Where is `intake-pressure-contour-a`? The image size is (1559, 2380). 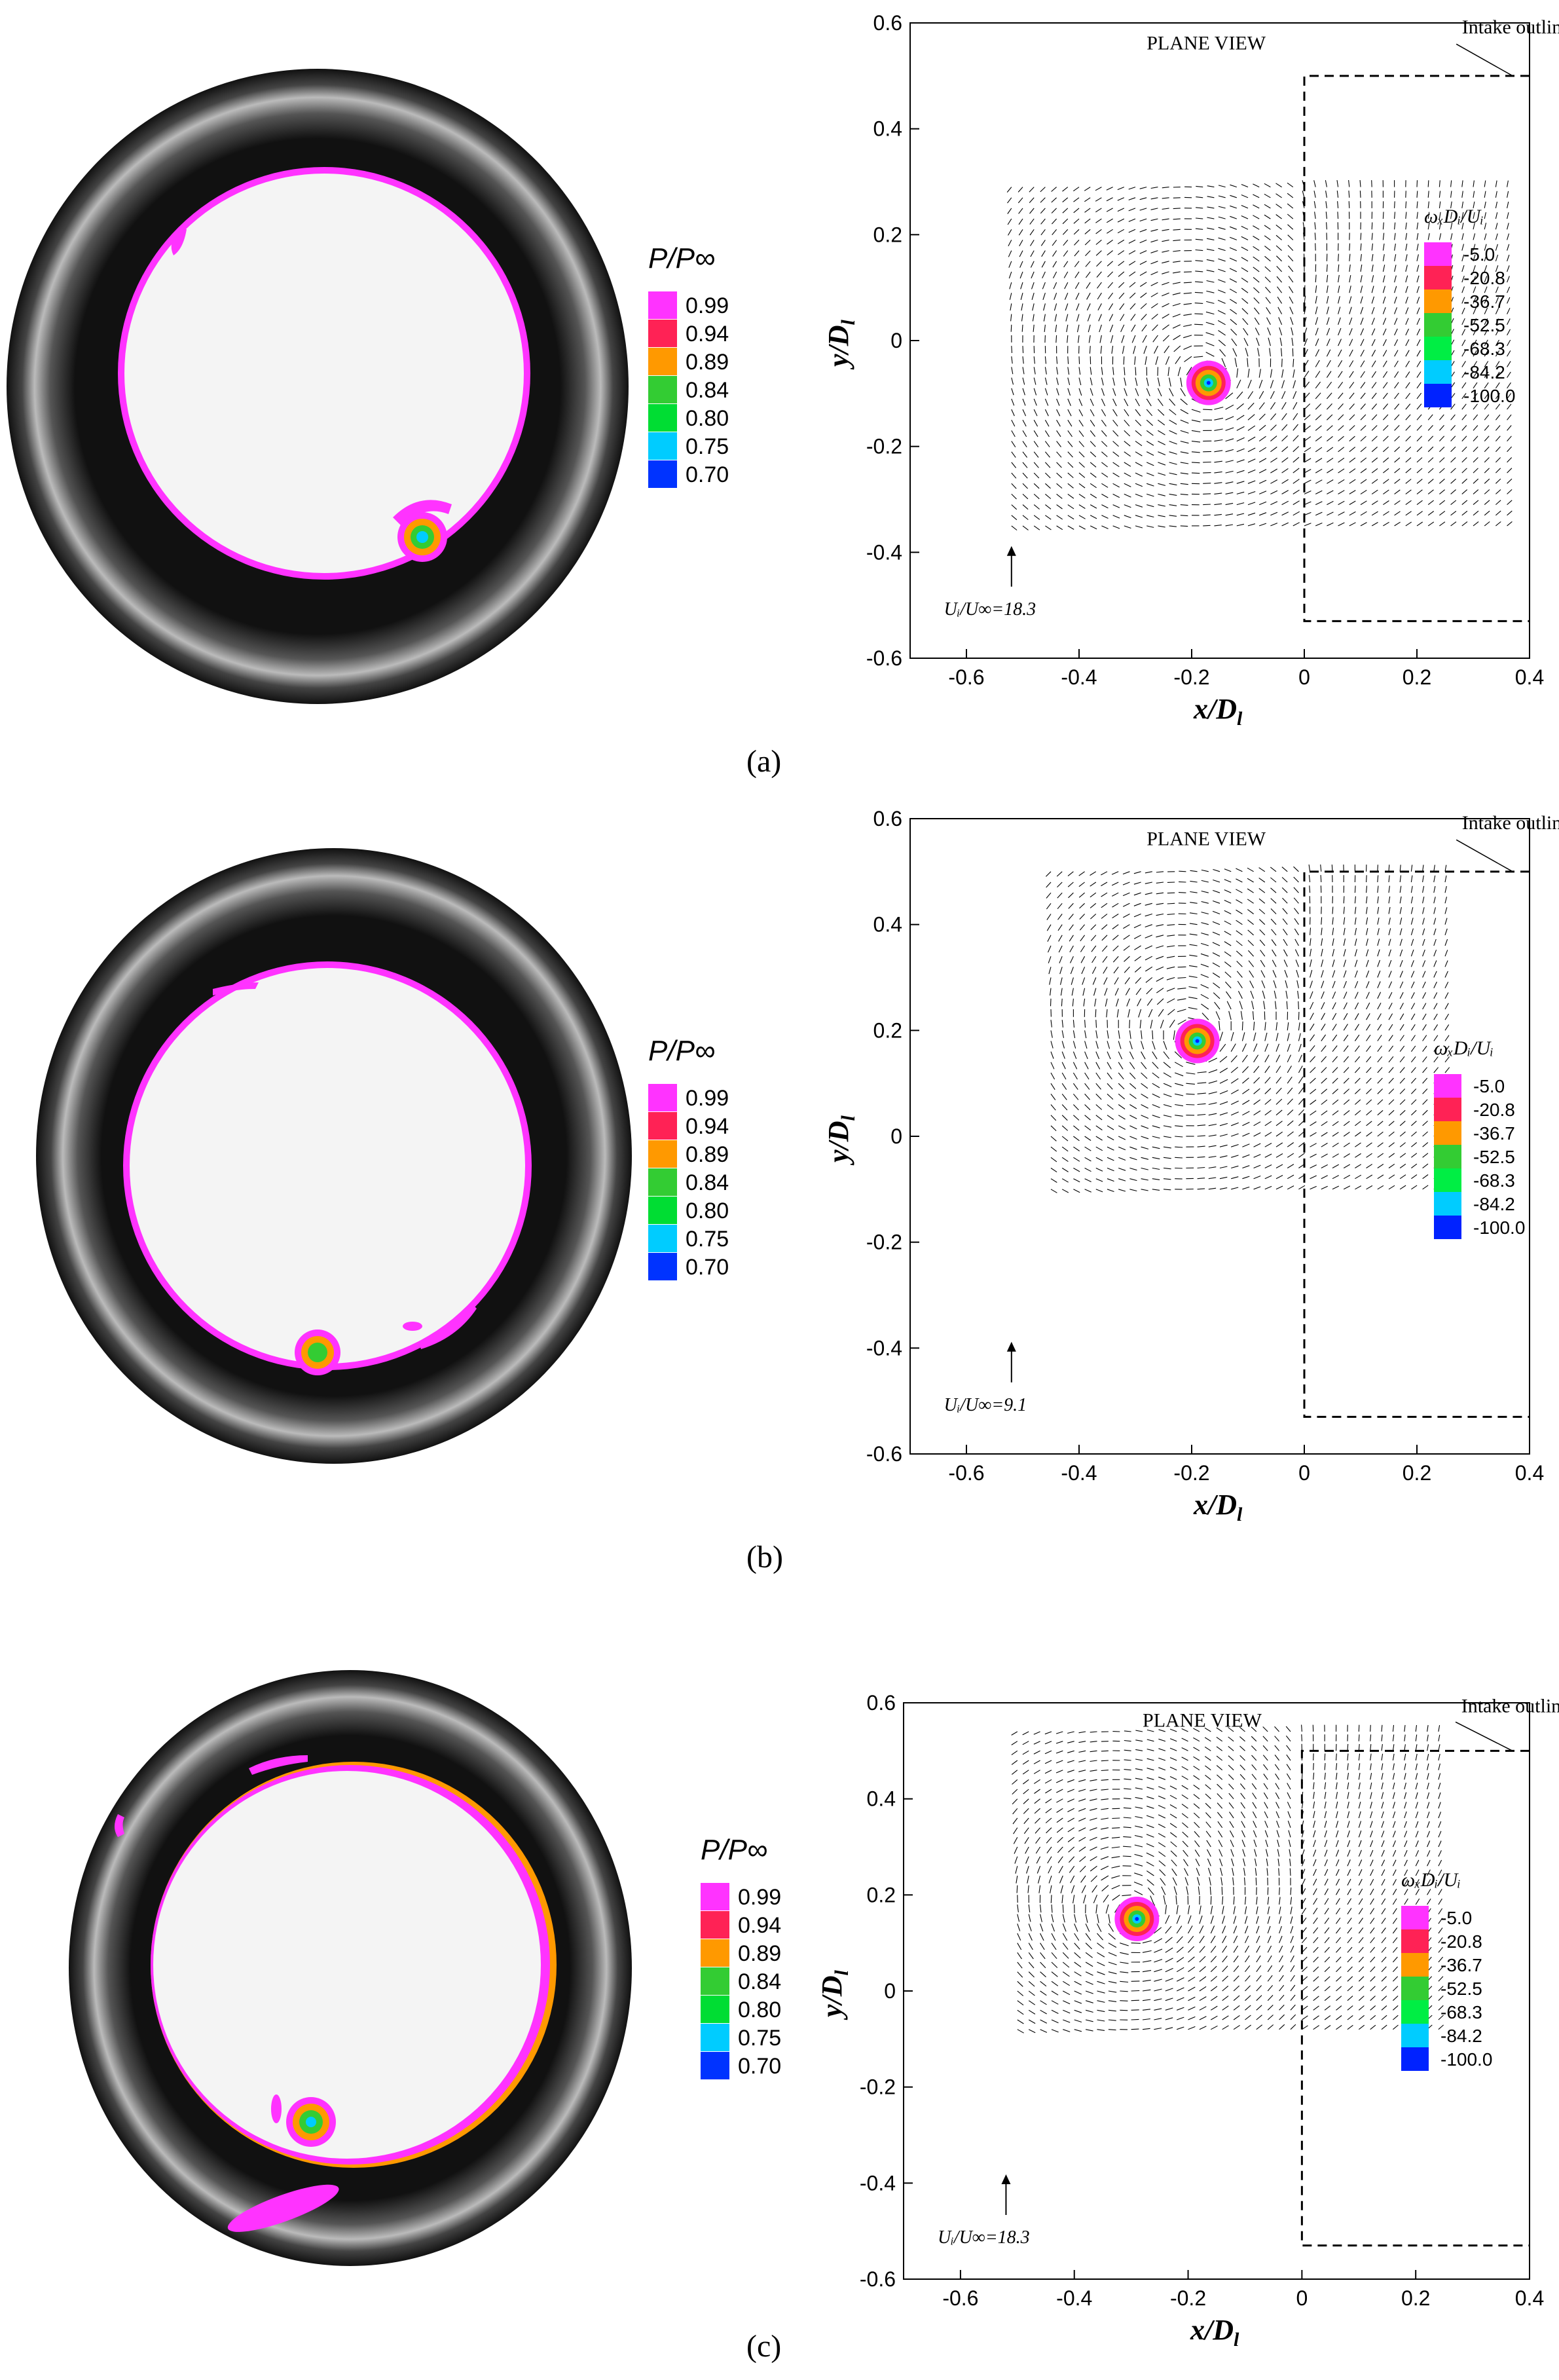
intake-pressure-contour-a is located at coordinates (318, 386).